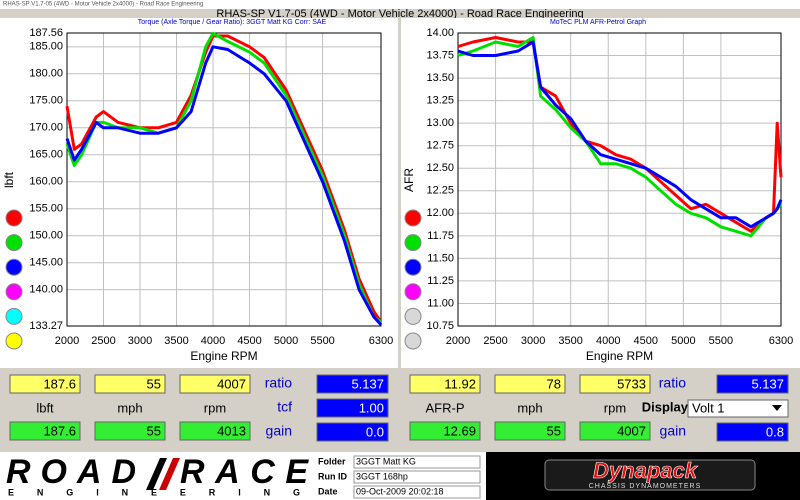 The height and width of the screenshot is (500, 800). What do you see at coordinates (631, 383) in the screenshot?
I see `live-value: 5733` at bounding box center [631, 383].